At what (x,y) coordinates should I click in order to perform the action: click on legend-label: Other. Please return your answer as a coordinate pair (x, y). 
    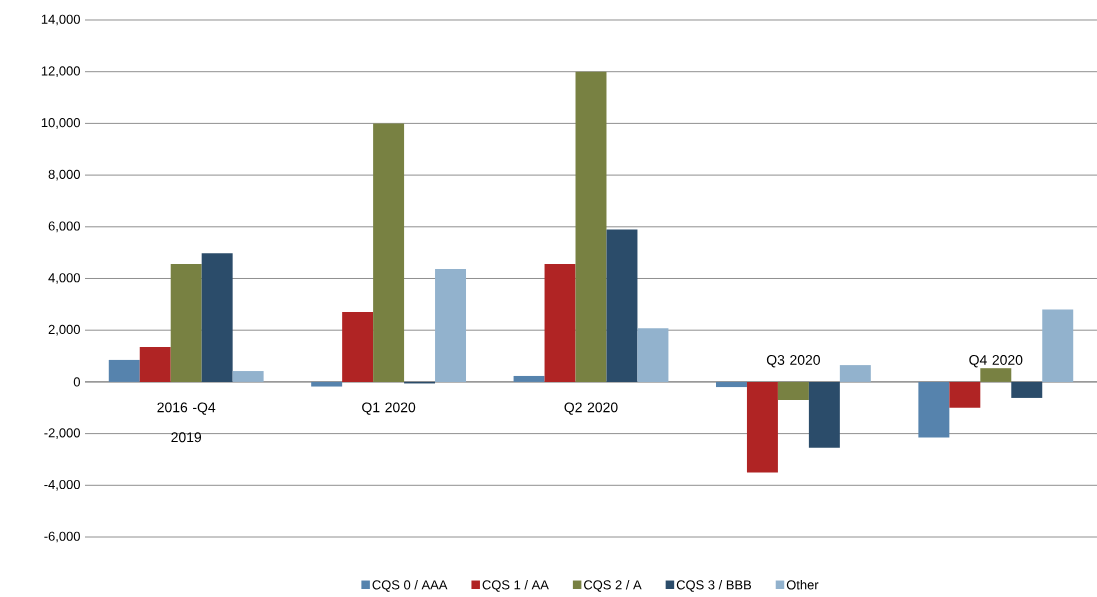
    Looking at the image, I should click on (802, 584).